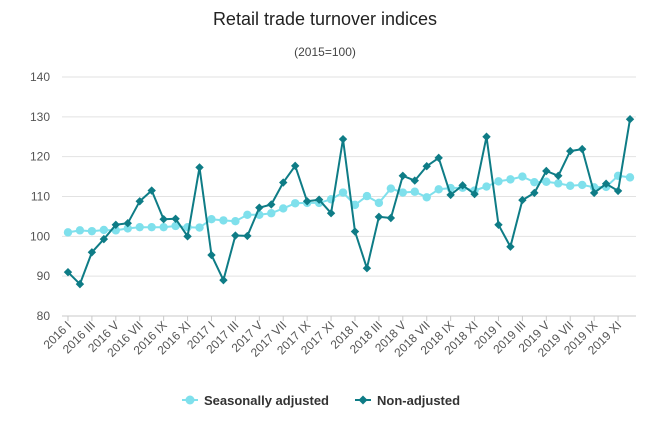 This screenshot has width=650, height=433. I want to click on legend-diamond-icon, so click(363, 400).